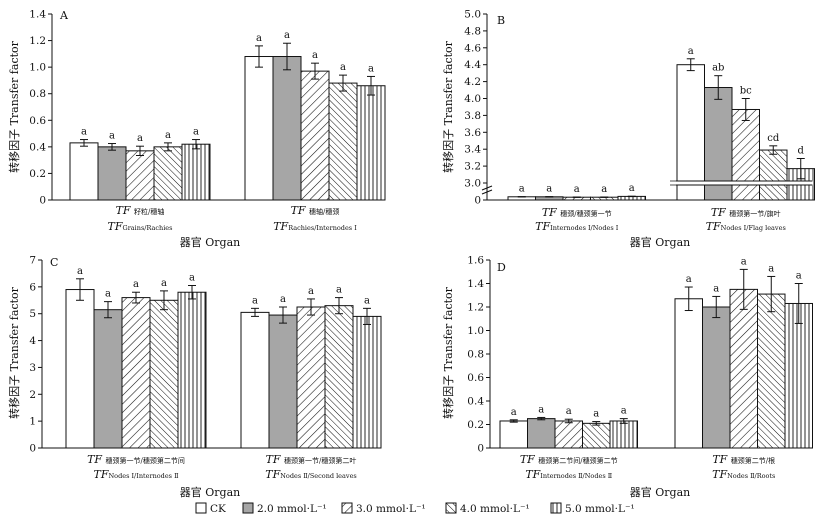 The width and height of the screenshot is (826, 517). What do you see at coordinates (475, 425) in the screenshot?
I see `y-tick-label: 0.2` at bounding box center [475, 425].